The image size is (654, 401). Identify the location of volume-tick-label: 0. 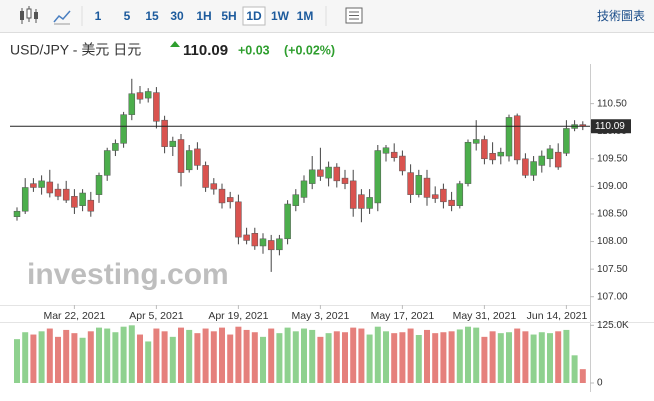
(600, 383).